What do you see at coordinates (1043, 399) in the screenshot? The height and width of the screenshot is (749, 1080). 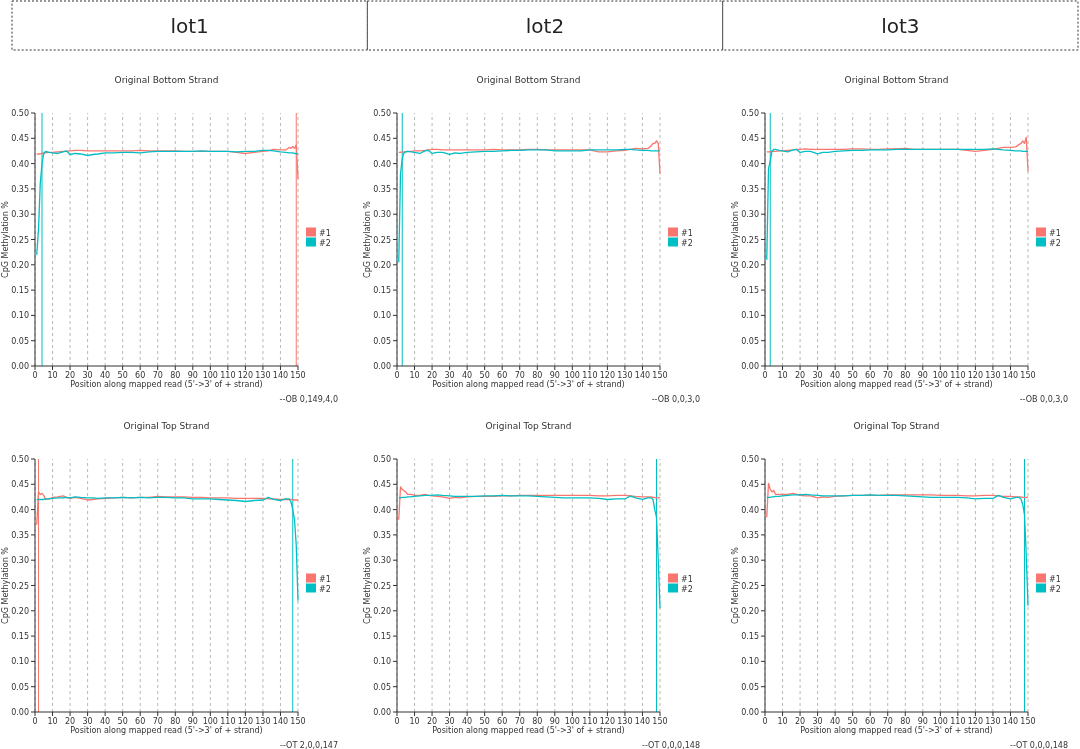 I see `text: --OB 0,0,3,0` at bounding box center [1043, 399].